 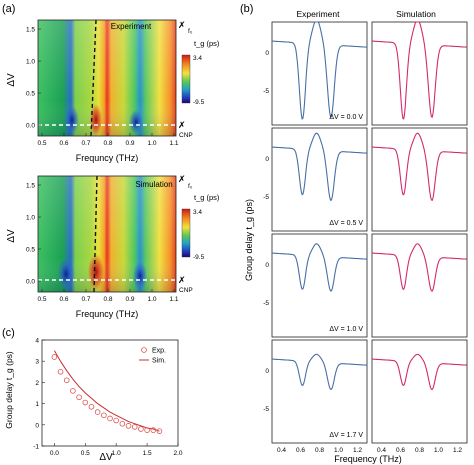 What do you see at coordinates (182, 179) in the screenshot?
I see `fermi-marker-bottom: ✗` at bounding box center [182, 179].